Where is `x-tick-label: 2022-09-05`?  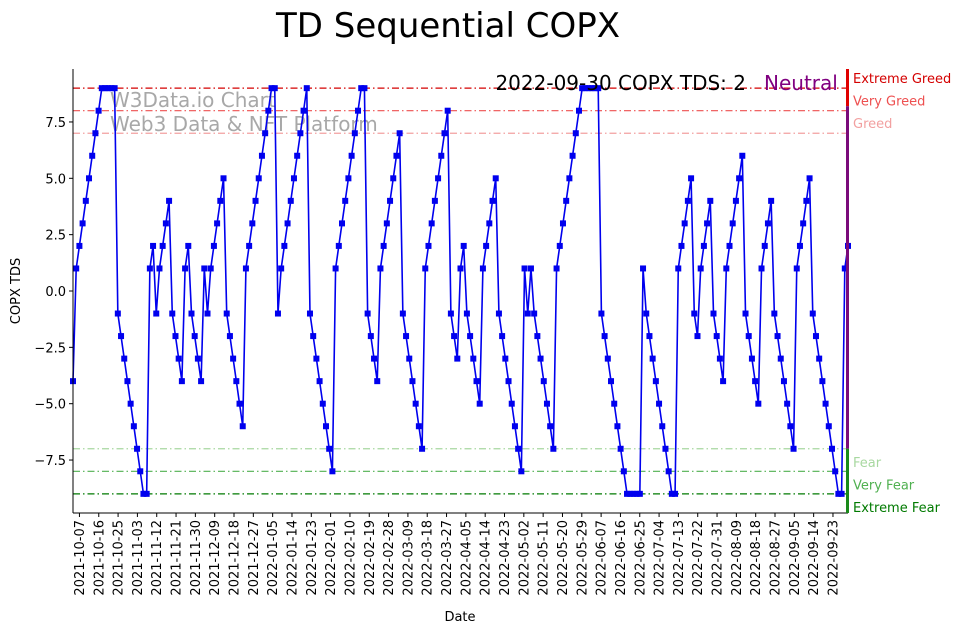 x-tick-label: 2022-09-05 is located at coordinates (795, 558).